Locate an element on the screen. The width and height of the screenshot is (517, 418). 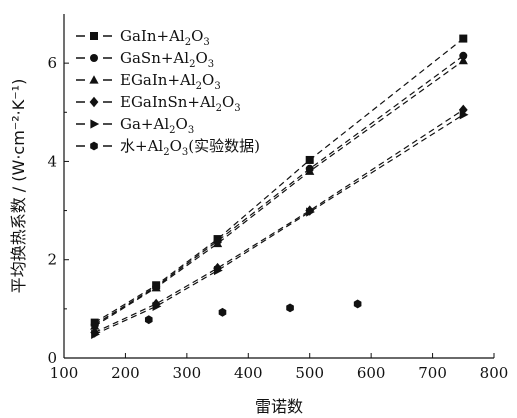
x-axis-title: 雷诺数 is located at coordinates (279, 406).